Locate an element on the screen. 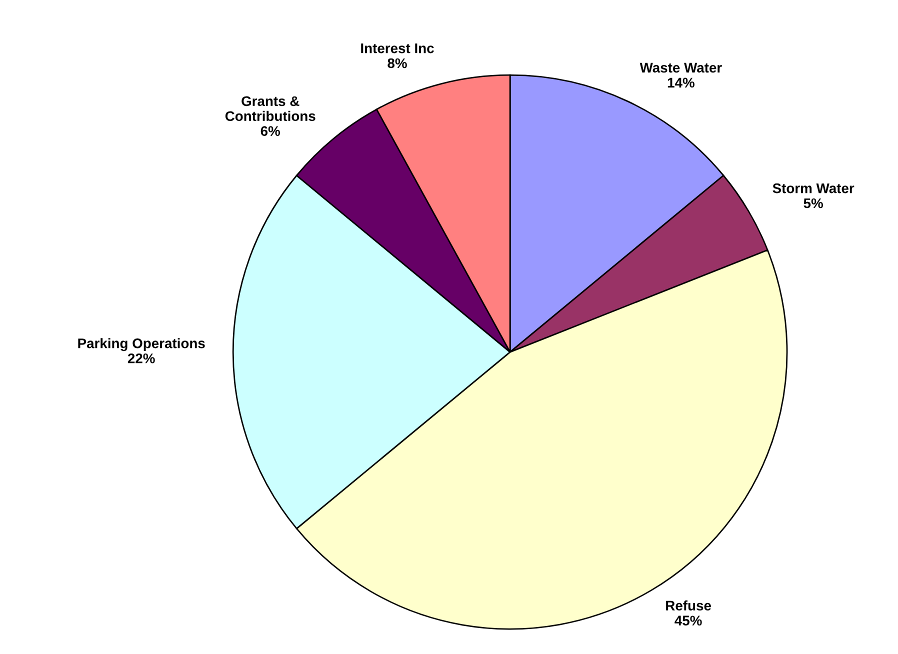  slice-label: Waste Water is located at coordinates (681, 67).